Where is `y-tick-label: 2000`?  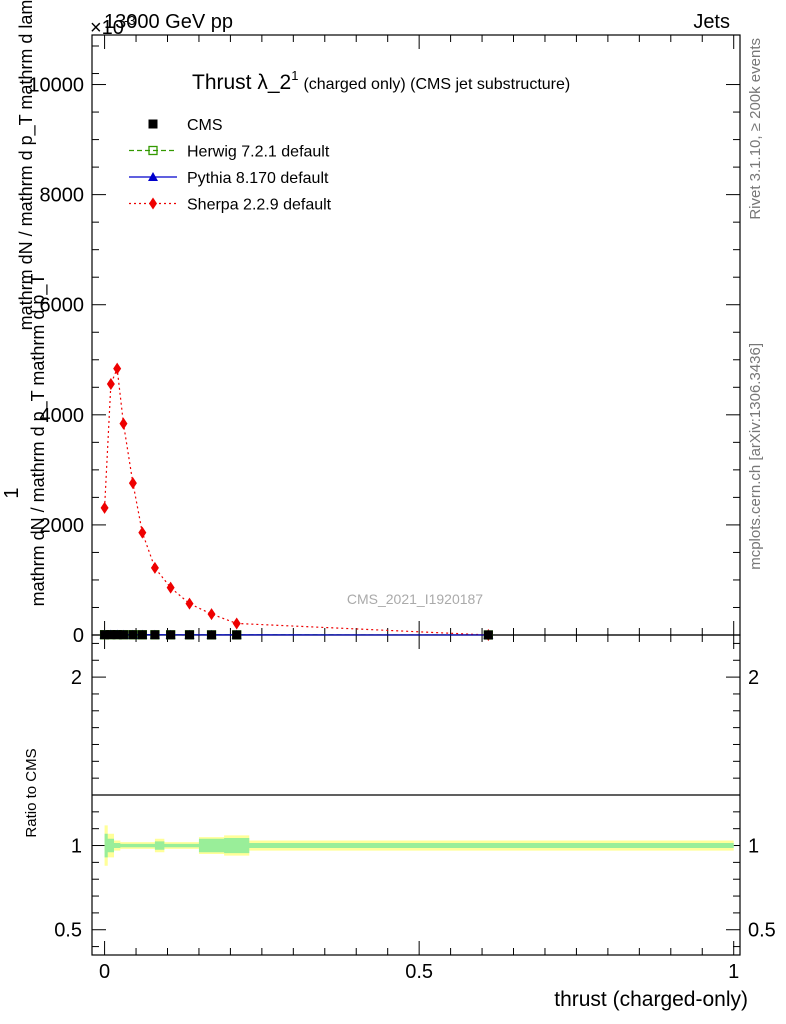 y-tick-label: 2000 is located at coordinates (62, 526).